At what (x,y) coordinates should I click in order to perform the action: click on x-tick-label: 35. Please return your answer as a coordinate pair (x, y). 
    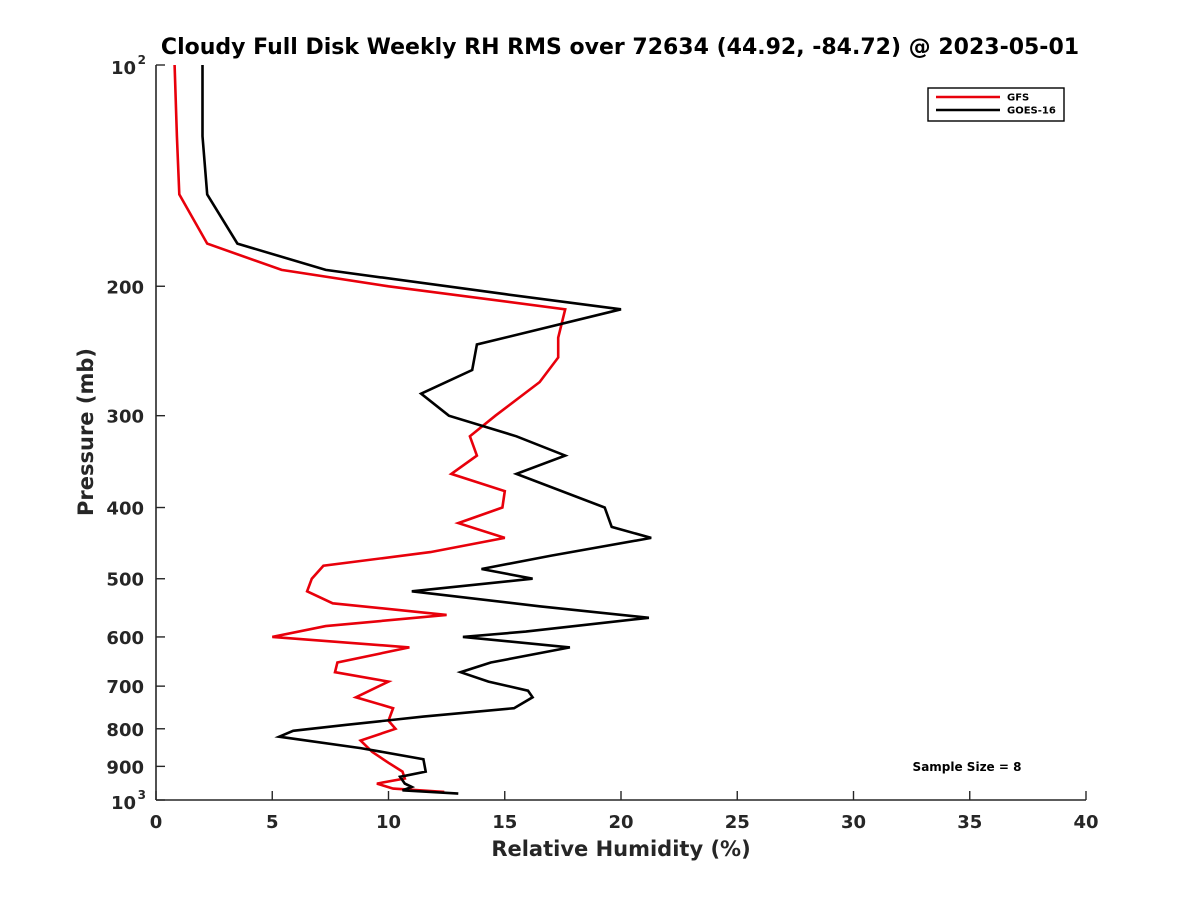
    Looking at the image, I should click on (969, 822).